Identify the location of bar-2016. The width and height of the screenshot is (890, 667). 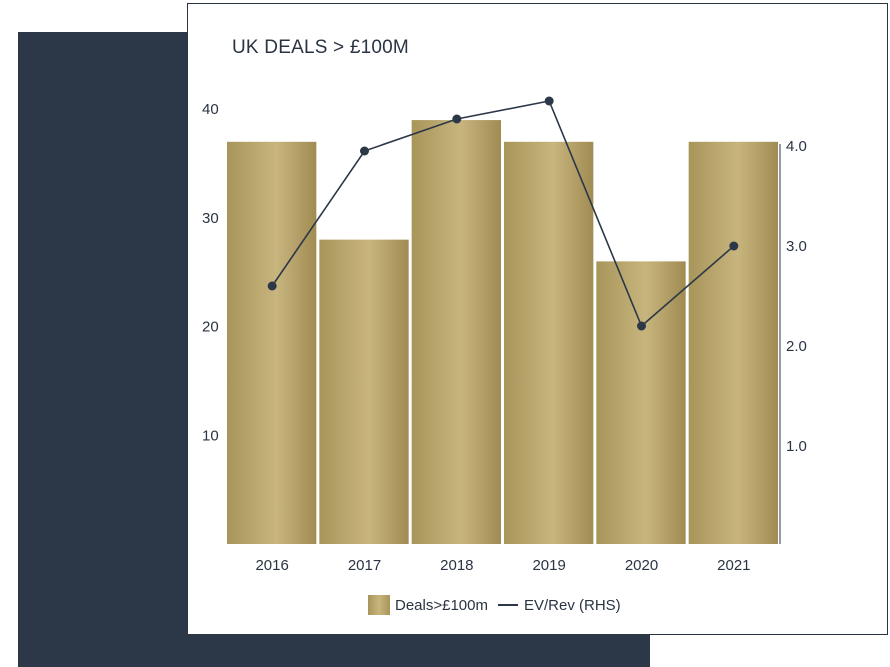
(271, 343).